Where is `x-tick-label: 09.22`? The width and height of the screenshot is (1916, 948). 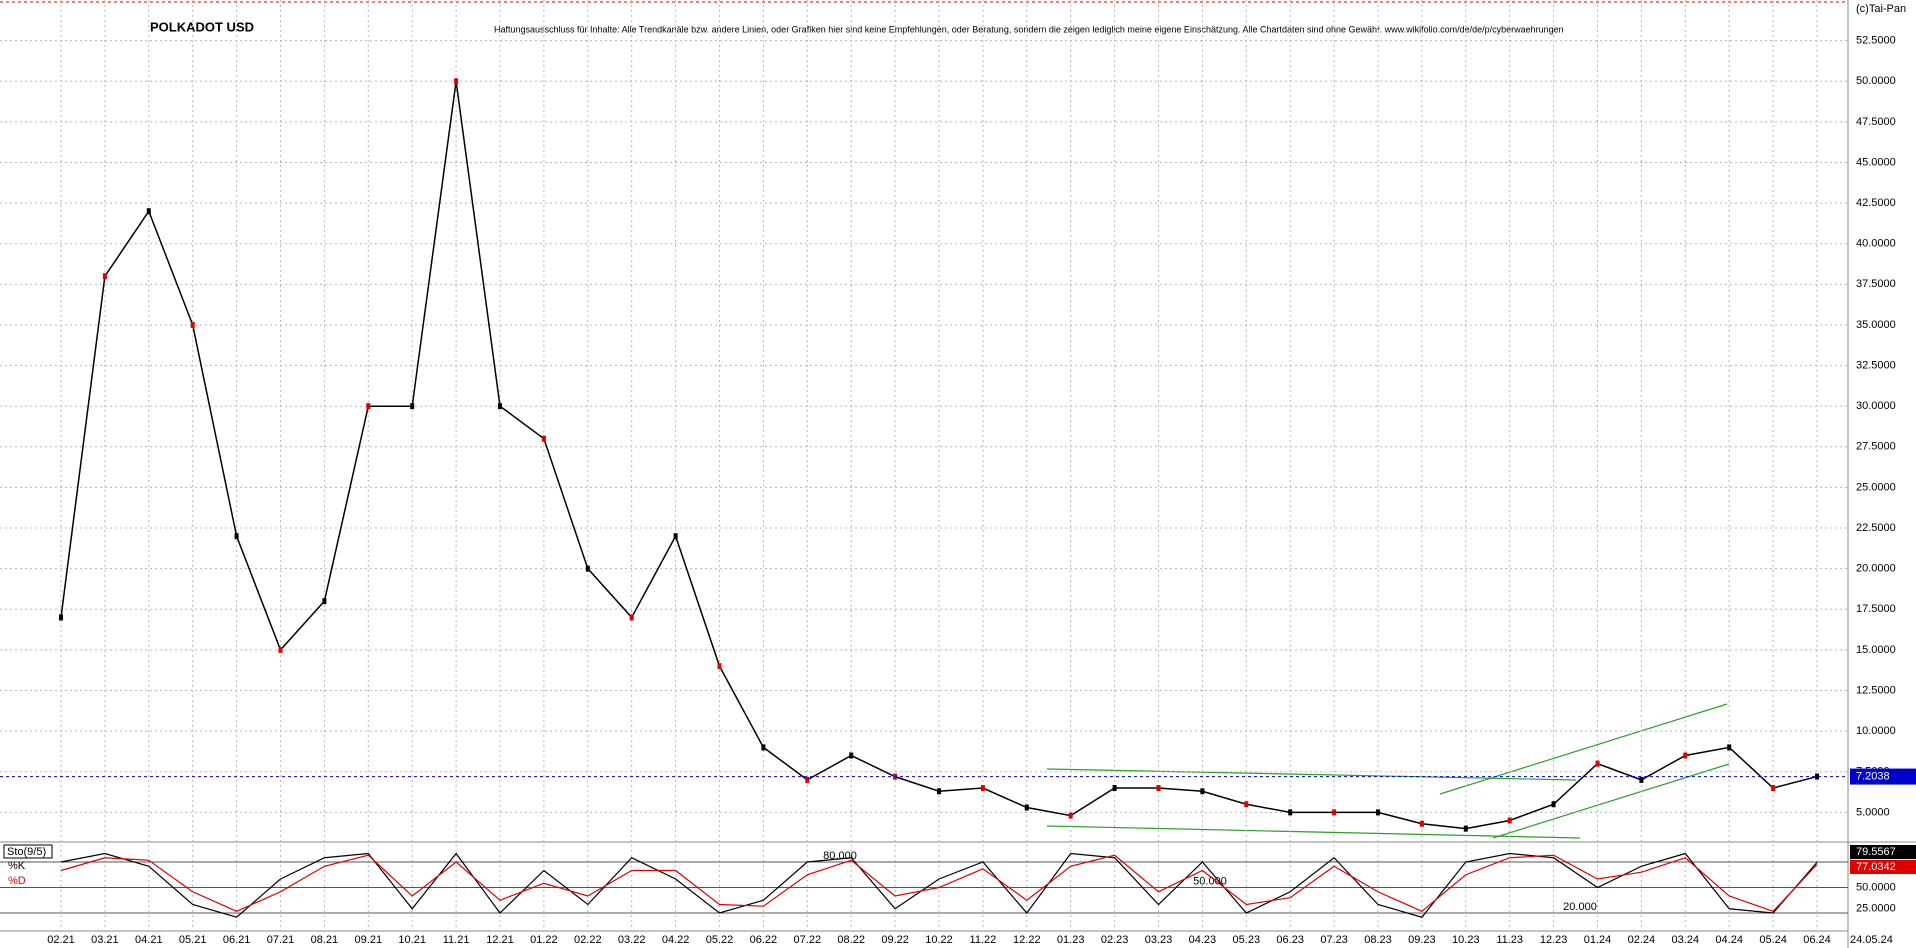
x-tick-label: 09.22 is located at coordinates (895, 940).